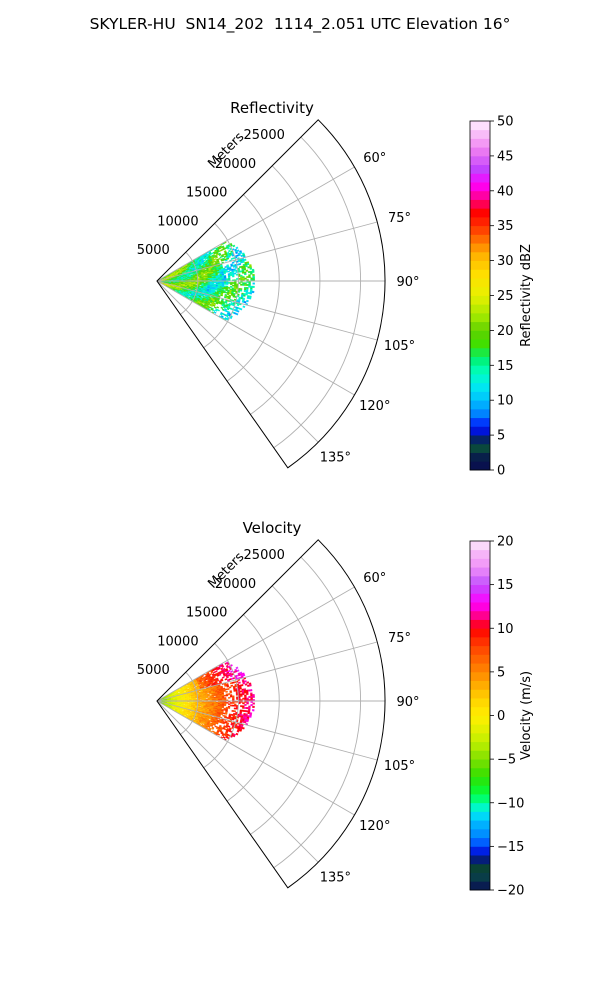 The width and height of the screenshot is (600, 1000). What do you see at coordinates (335, 457) in the screenshot?
I see `angle-tick-label: 135°` at bounding box center [335, 457].